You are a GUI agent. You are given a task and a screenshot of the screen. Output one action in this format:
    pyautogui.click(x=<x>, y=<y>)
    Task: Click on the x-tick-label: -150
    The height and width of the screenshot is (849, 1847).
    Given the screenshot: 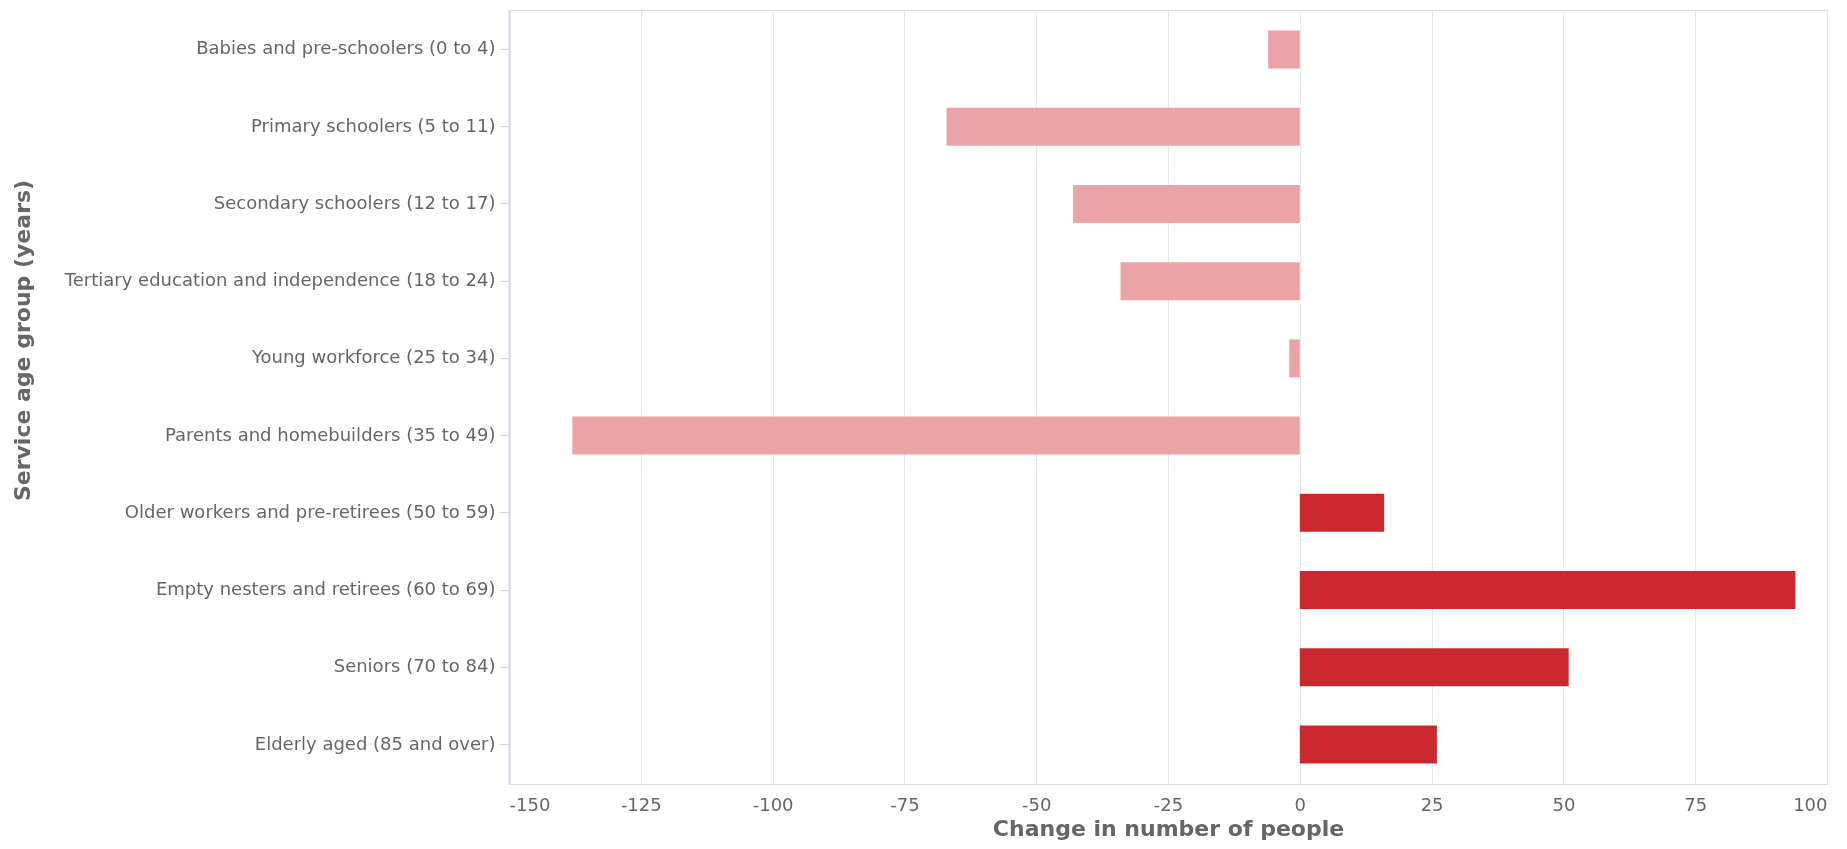 What is the action you would take?
    pyautogui.click(x=530, y=804)
    